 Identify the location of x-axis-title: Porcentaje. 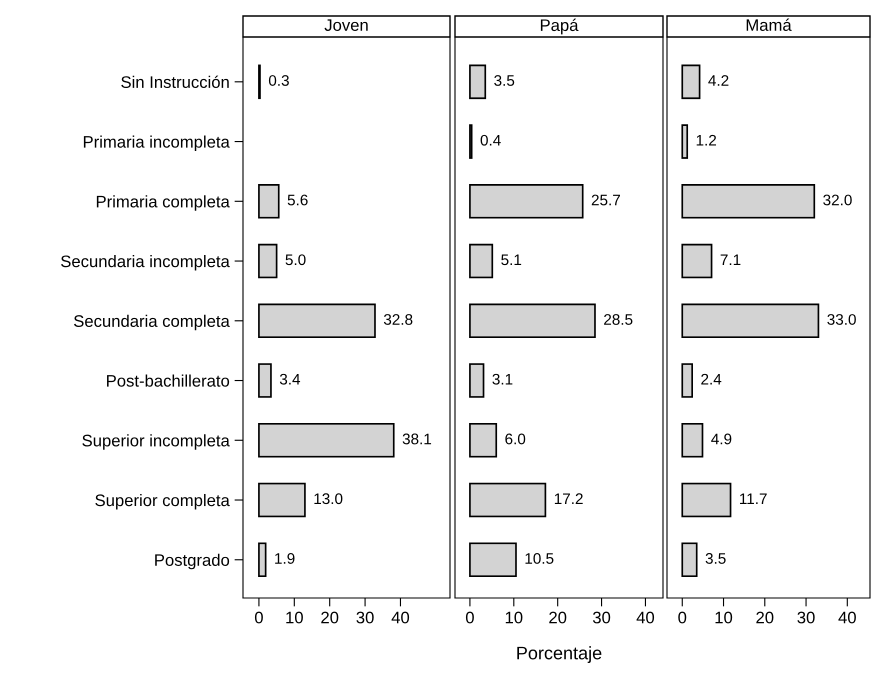
(559, 655).